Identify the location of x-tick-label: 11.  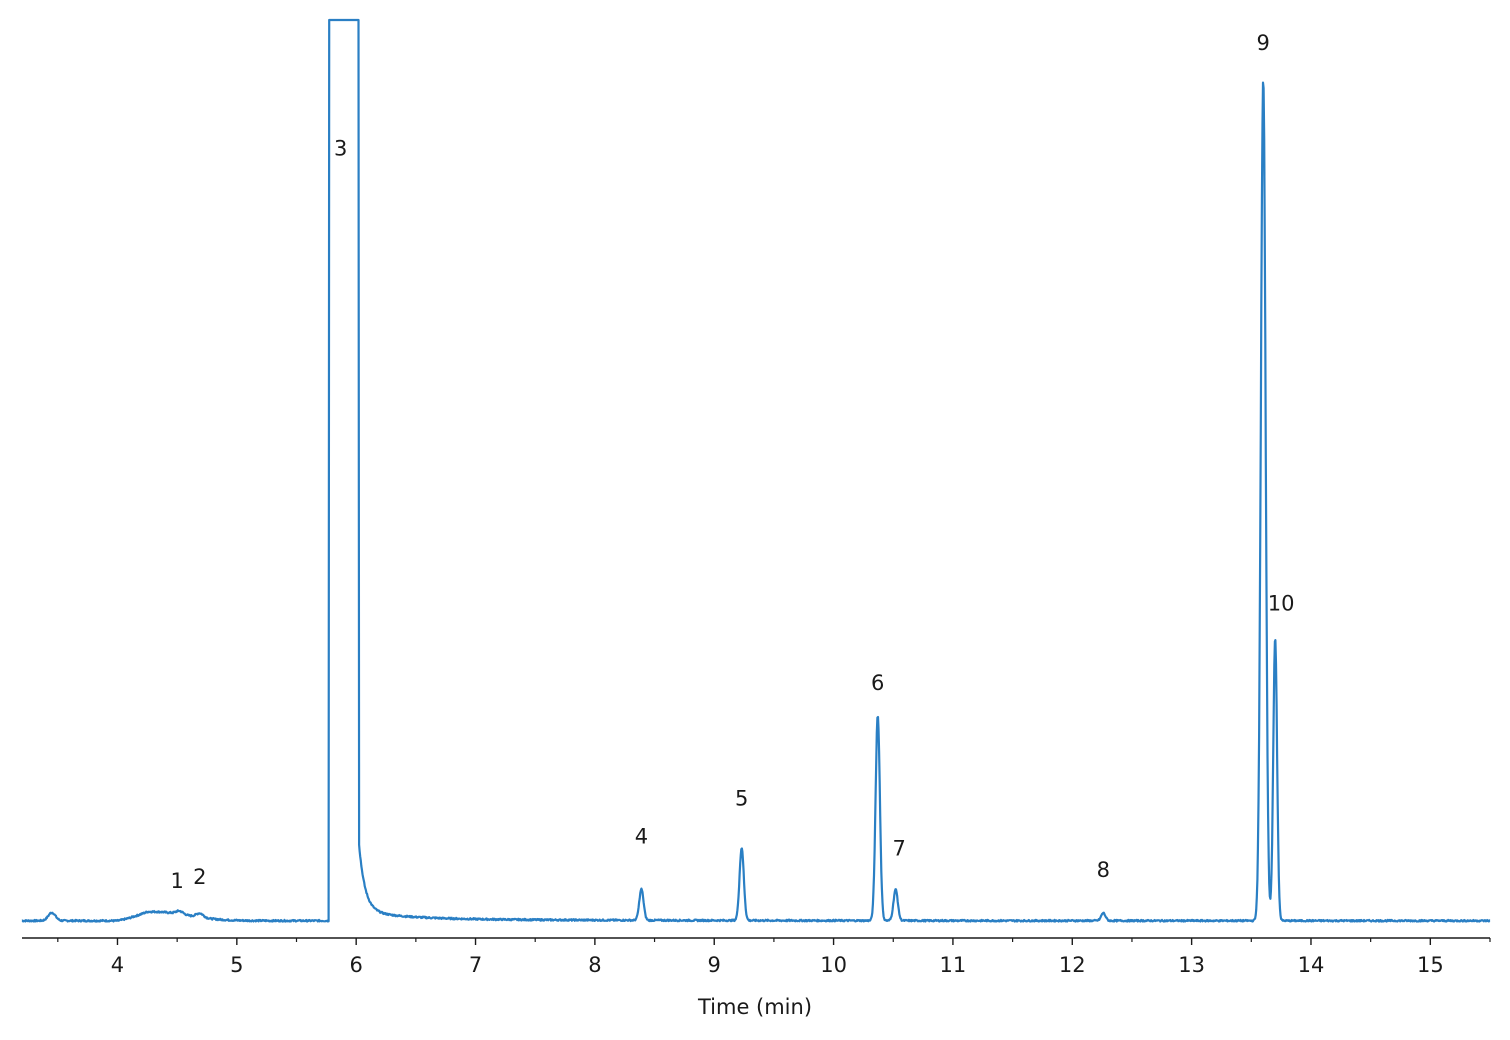
(953, 965).